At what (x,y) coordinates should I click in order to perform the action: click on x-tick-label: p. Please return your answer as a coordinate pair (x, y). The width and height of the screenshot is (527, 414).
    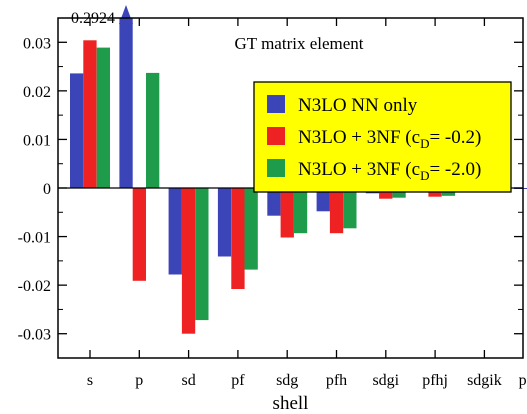
    Looking at the image, I should click on (139, 380).